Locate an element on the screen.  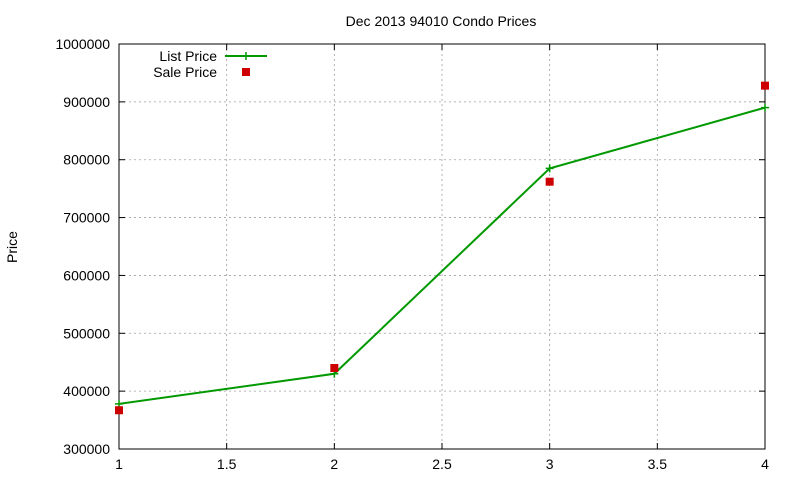
y-axis-label: Price is located at coordinates (12, 247).